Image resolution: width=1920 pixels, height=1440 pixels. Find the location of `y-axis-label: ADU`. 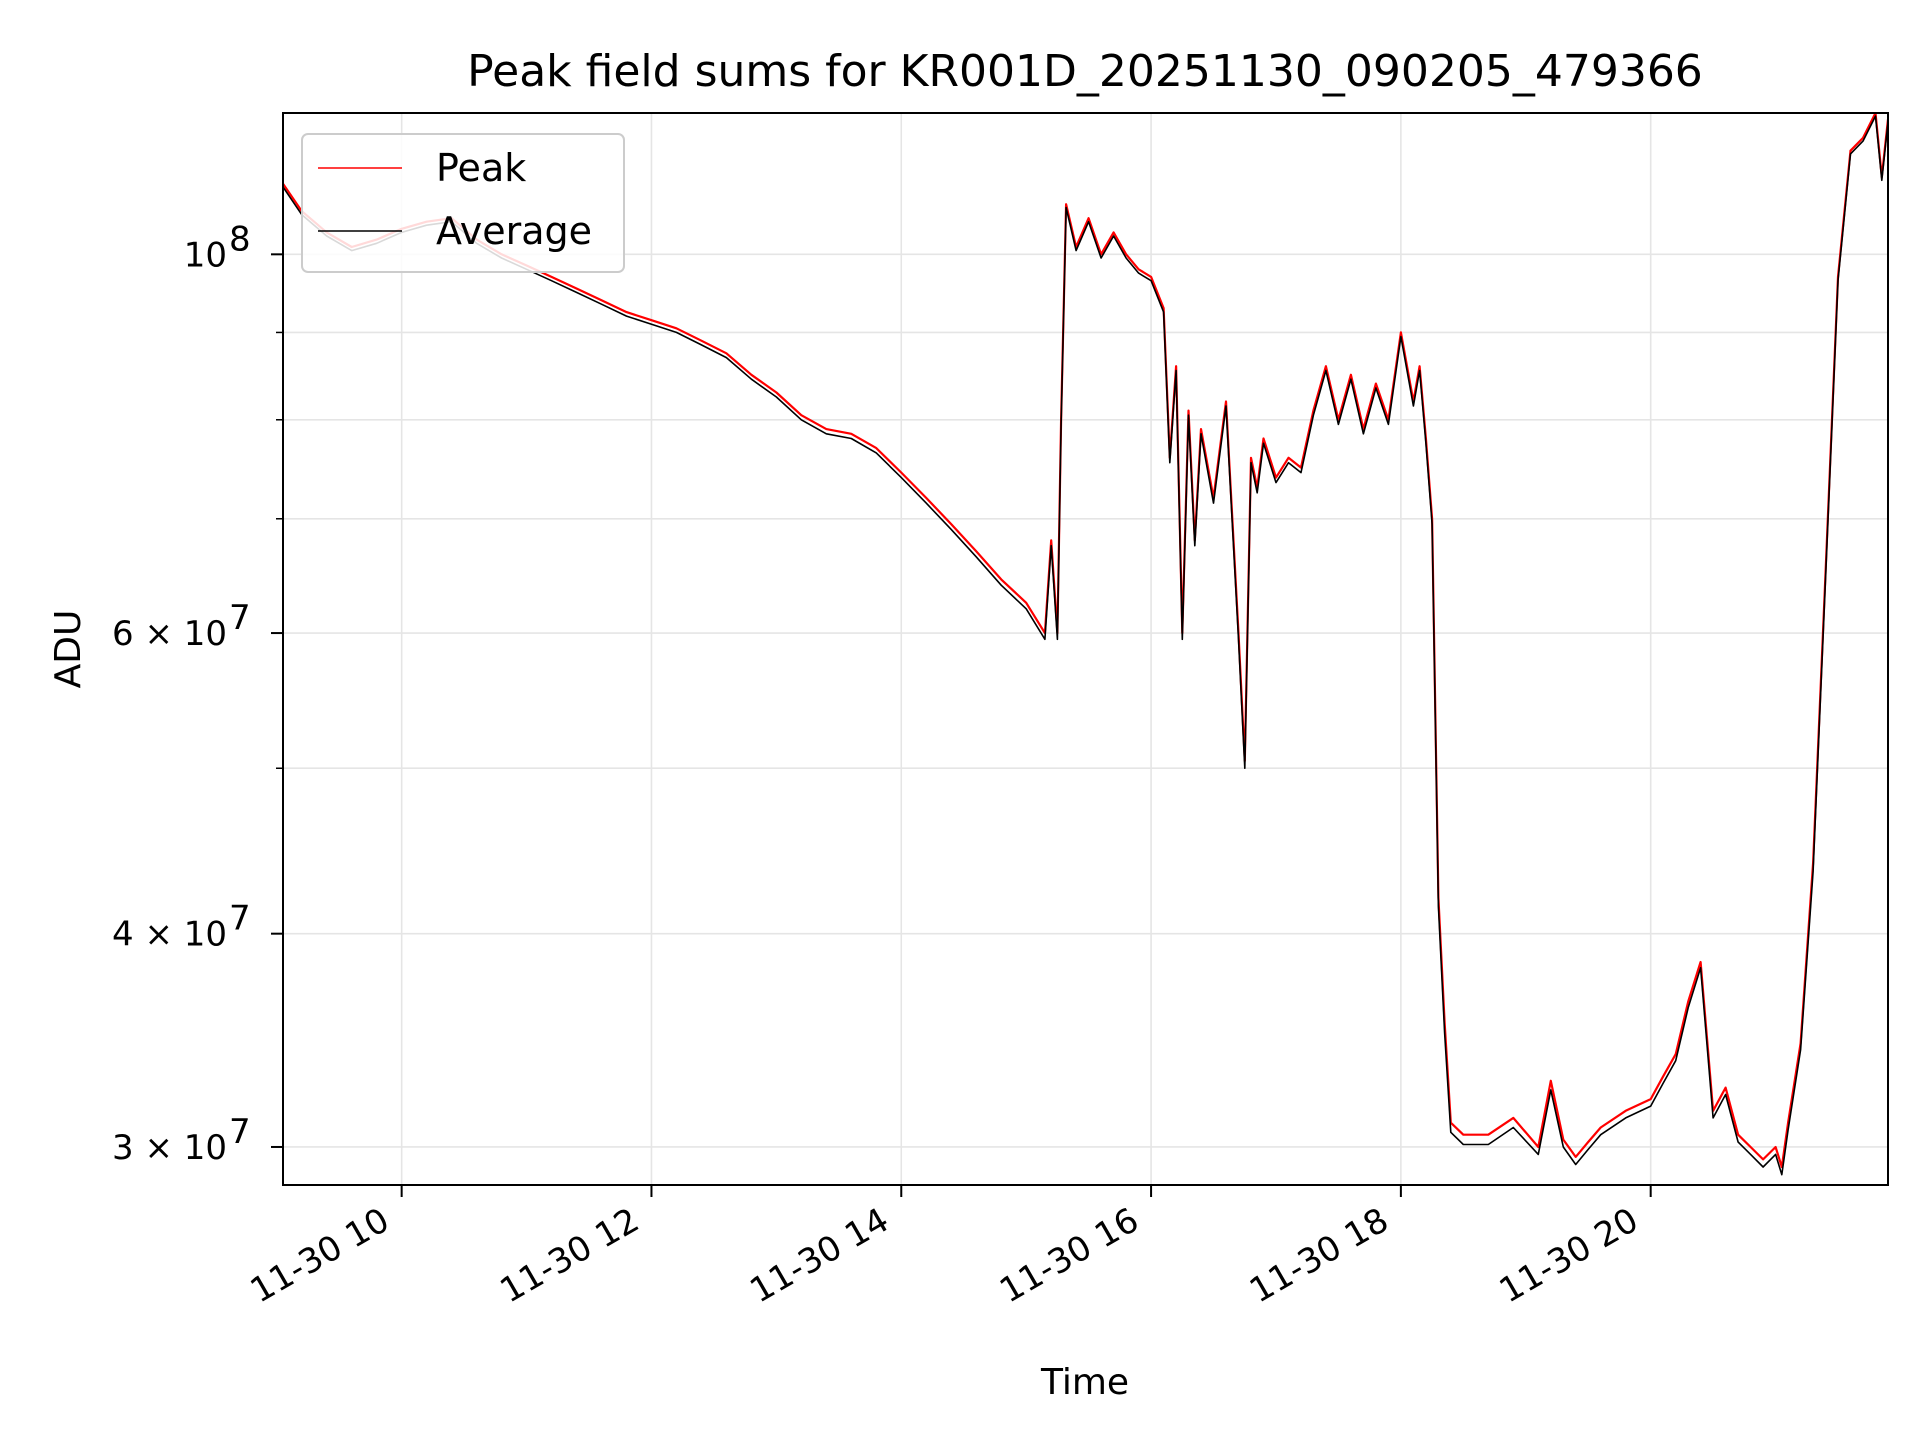

y-axis-label: ADU is located at coordinates (68, 649).